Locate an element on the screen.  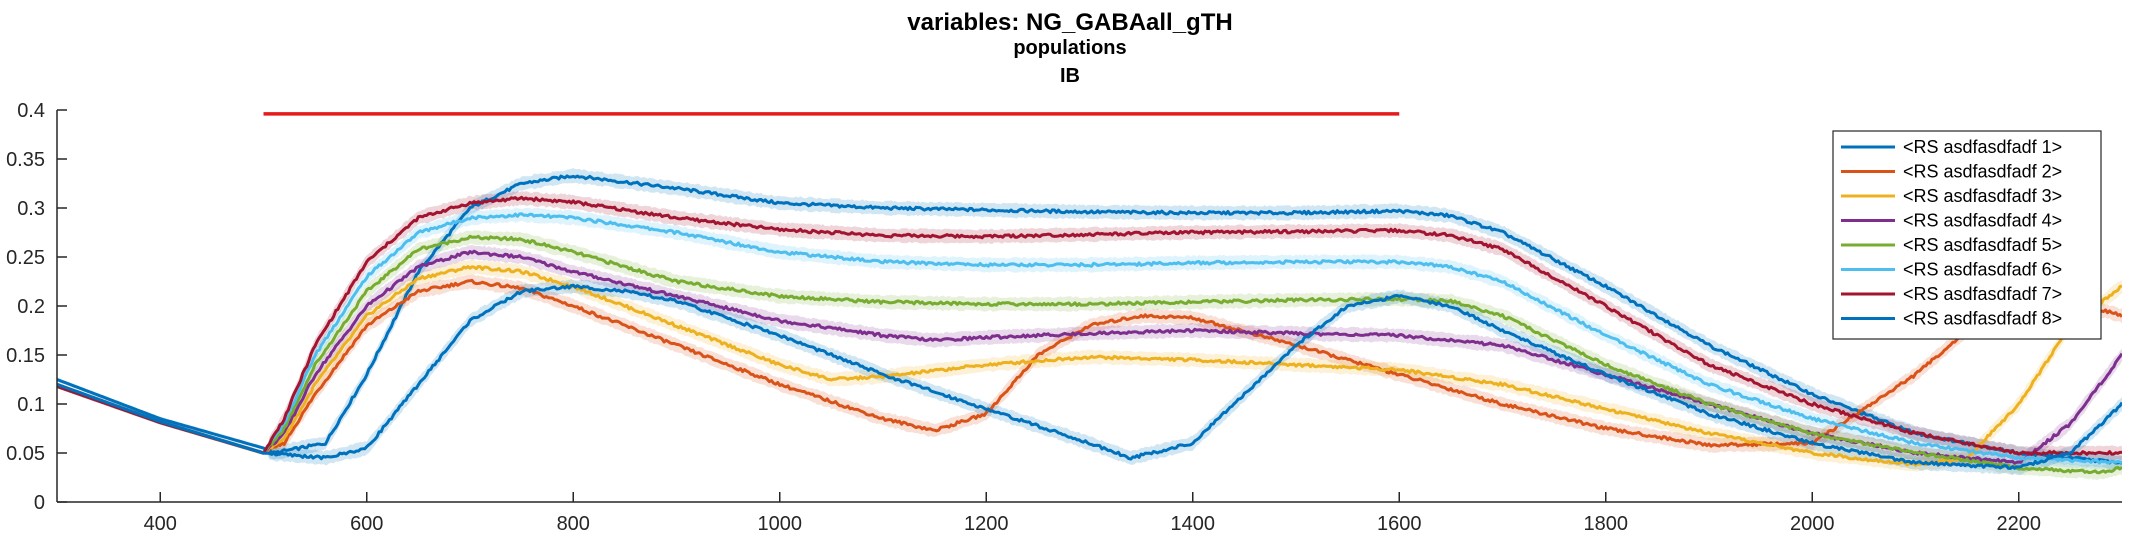
y-tick-label: 0.25 is located at coordinates (25, 258).